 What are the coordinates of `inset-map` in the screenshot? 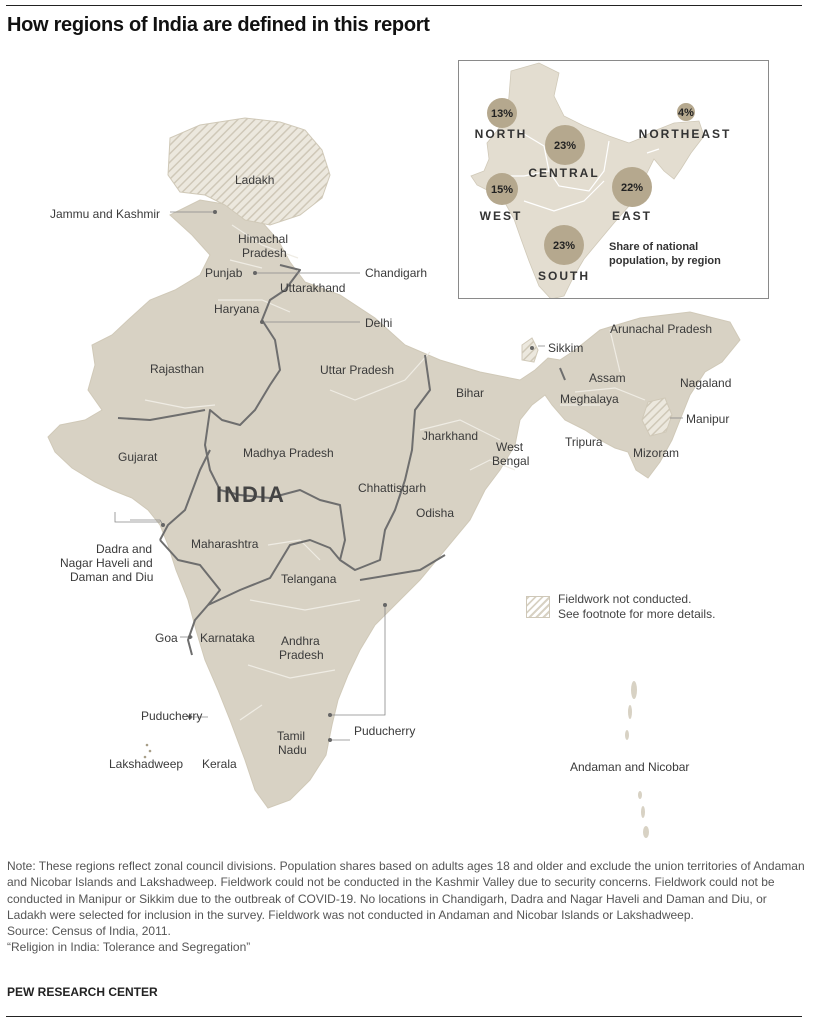 It's located at (587, 181).